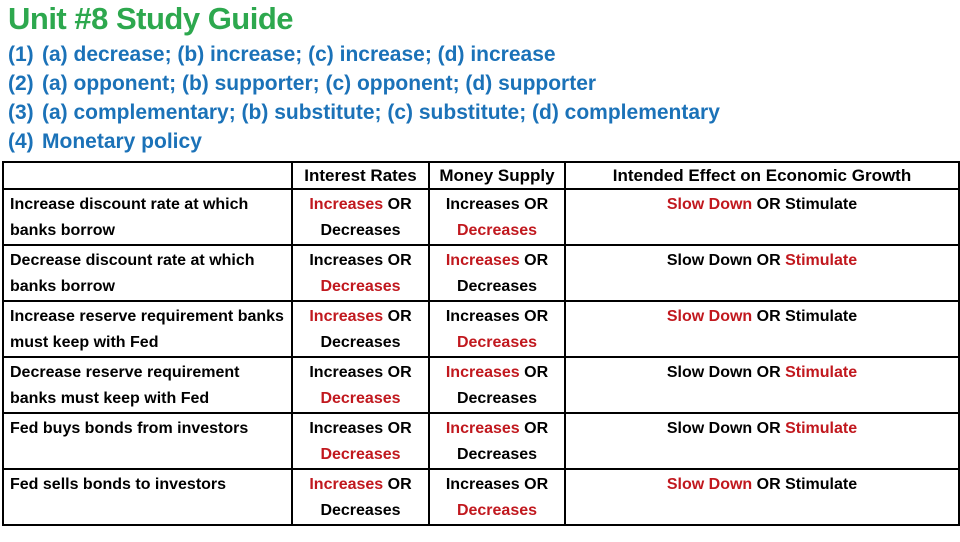  What do you see at coordinates (151, 18) in the screenshot?
I see `page-title: Unit #8 Study Guide` at bounding box center [151, 18].